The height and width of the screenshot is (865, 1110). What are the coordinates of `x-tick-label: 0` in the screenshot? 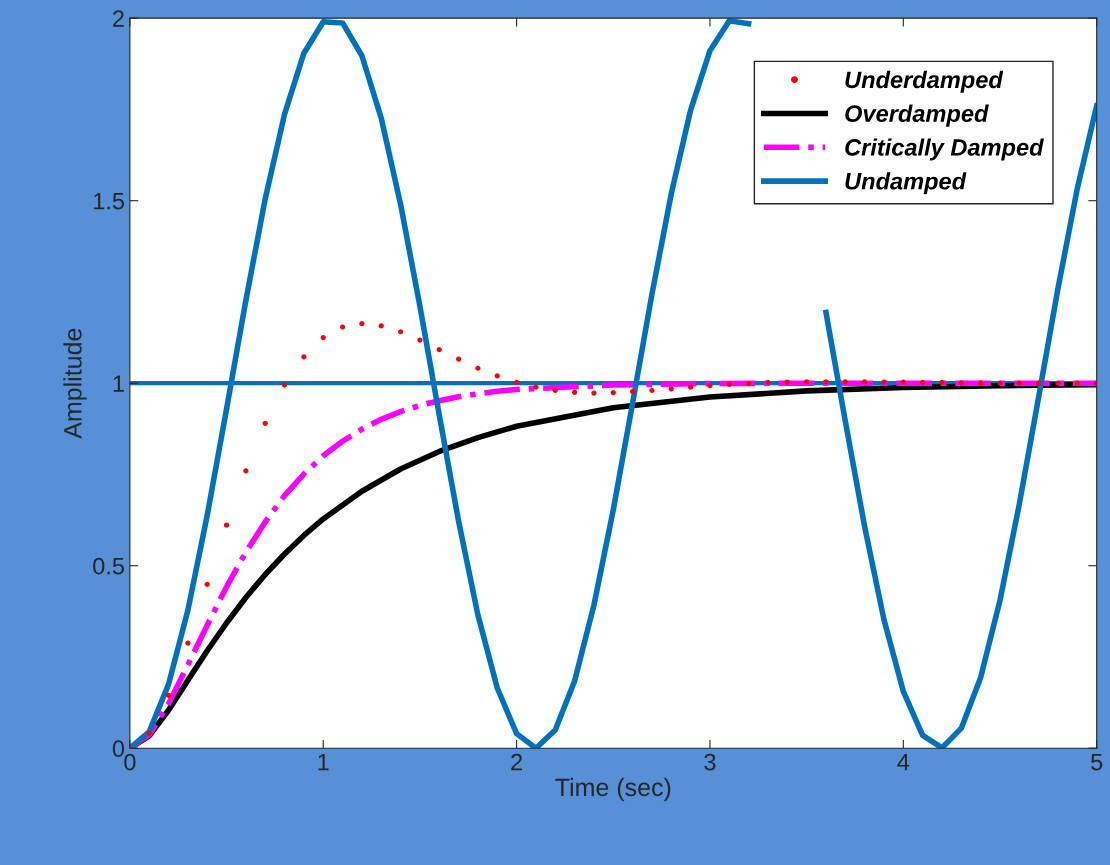 It's located at (130, 762).